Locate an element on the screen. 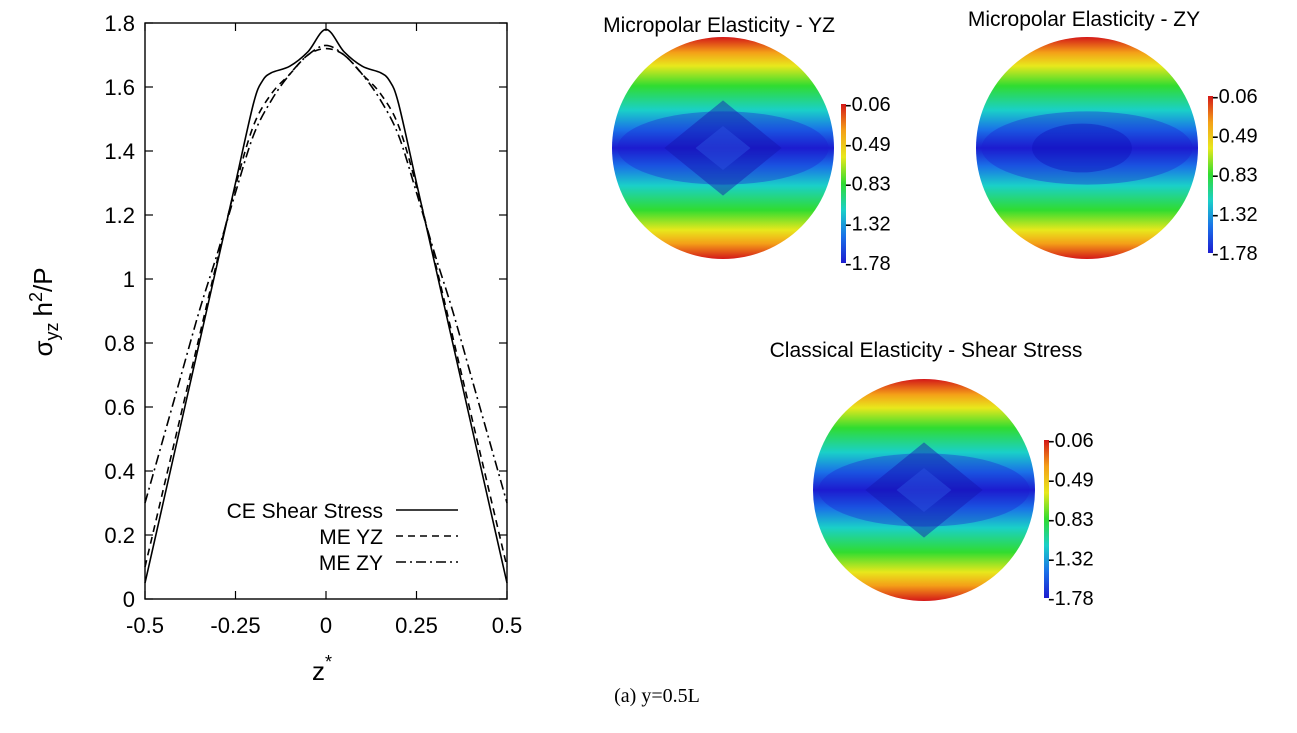 The height and width of the screenshot is (733, 1297). figure-caption: (a) y=0.5L is located at coordinates (657, 696).